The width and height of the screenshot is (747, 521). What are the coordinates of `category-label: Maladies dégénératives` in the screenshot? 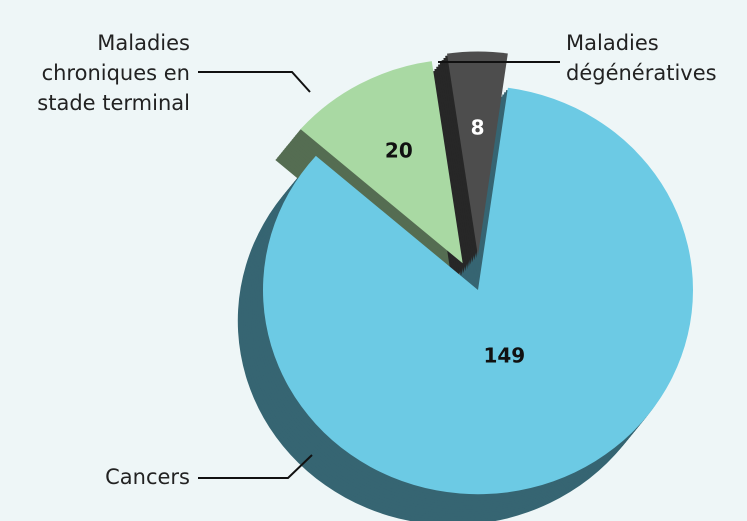 It's located at (641, 58).